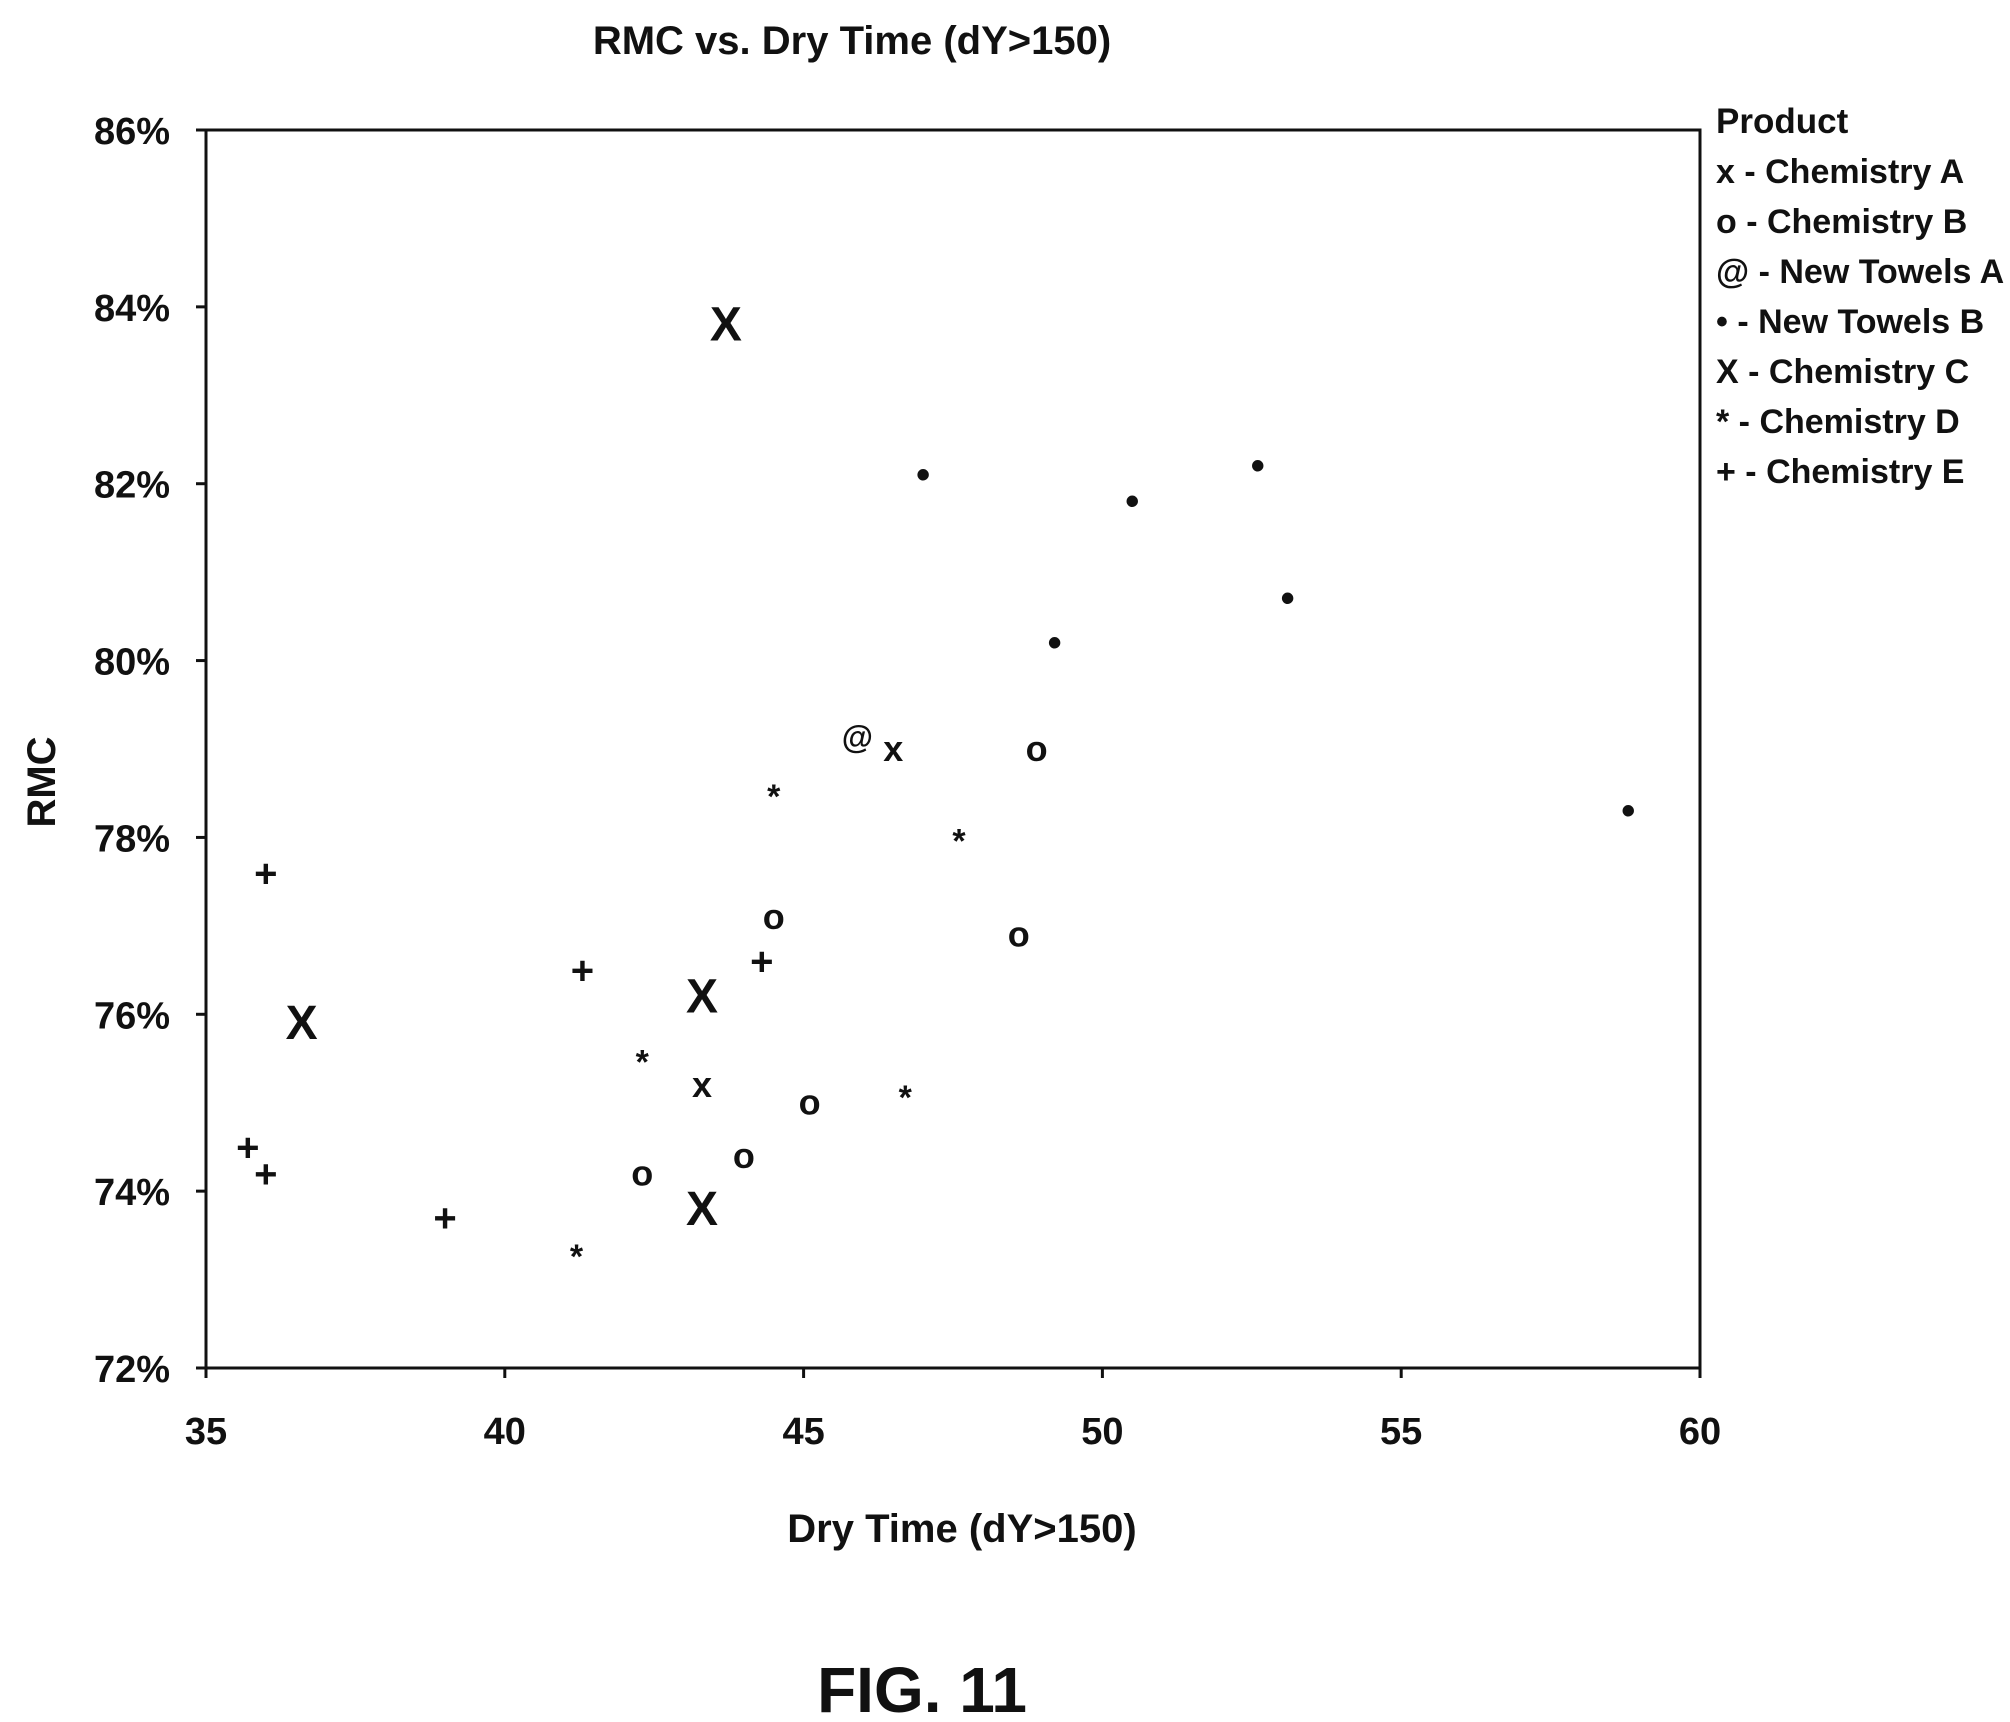 Image resolution: width=2010 pixels, height=1722 pixels. I want to click on x-tick-label: 60, so click(1700, 1432).